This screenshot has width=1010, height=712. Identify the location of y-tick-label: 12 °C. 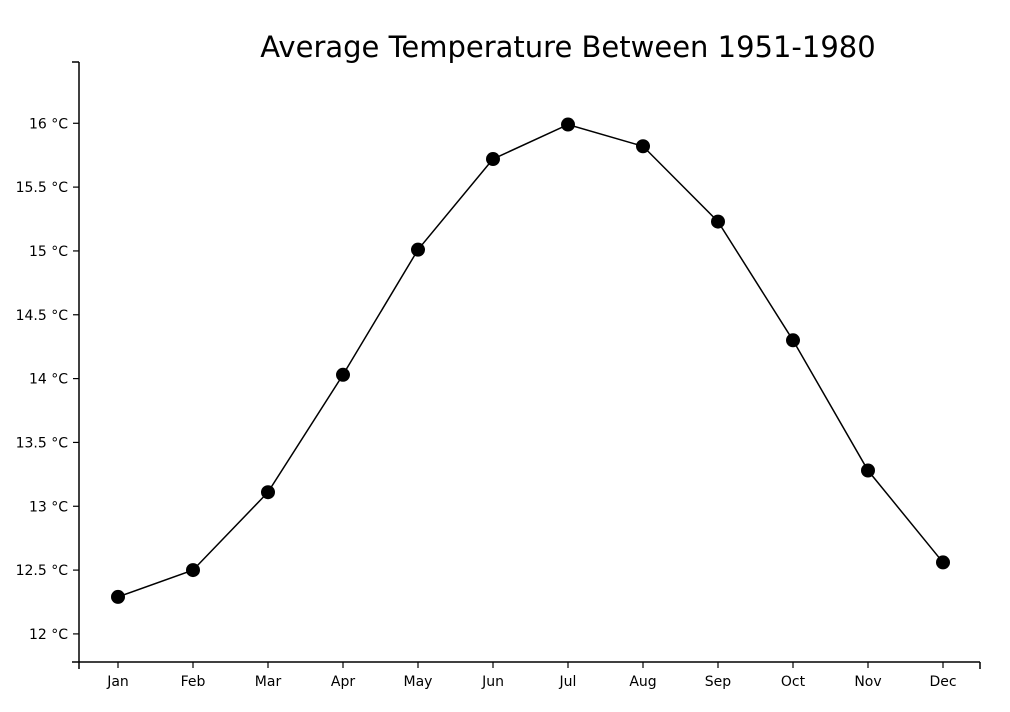
(48, 635).